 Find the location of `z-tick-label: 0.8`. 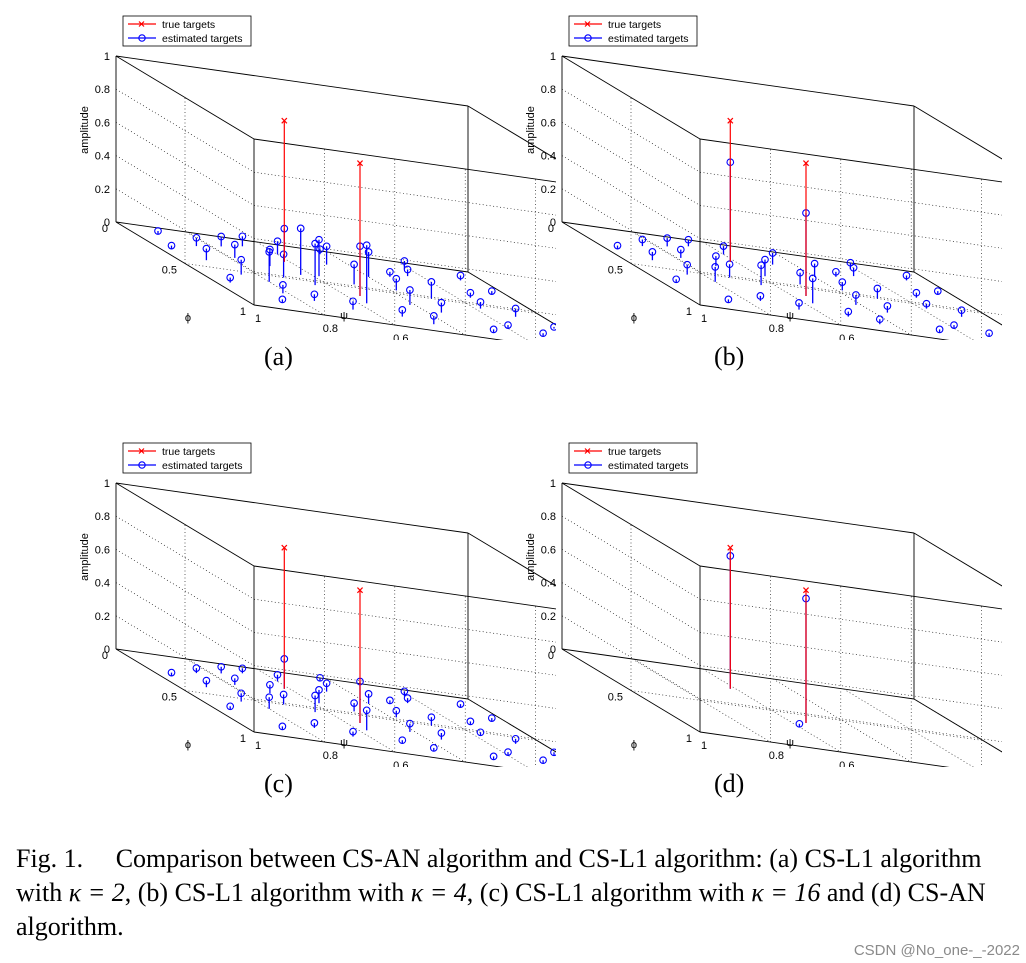

z-tick-label: 0.8 is located at coordinates (102, 517).